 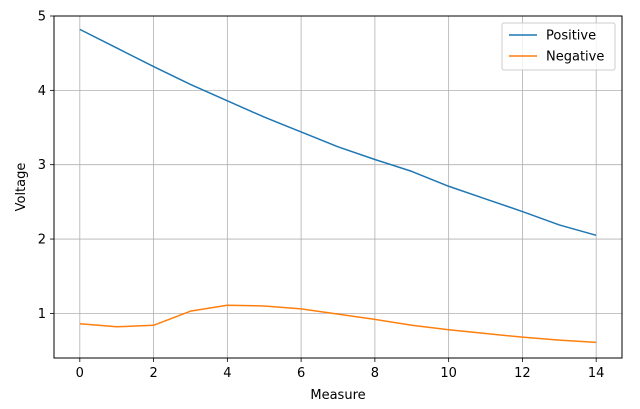 I want to click on x-tick-label: 8, so click(x=375, y=373).